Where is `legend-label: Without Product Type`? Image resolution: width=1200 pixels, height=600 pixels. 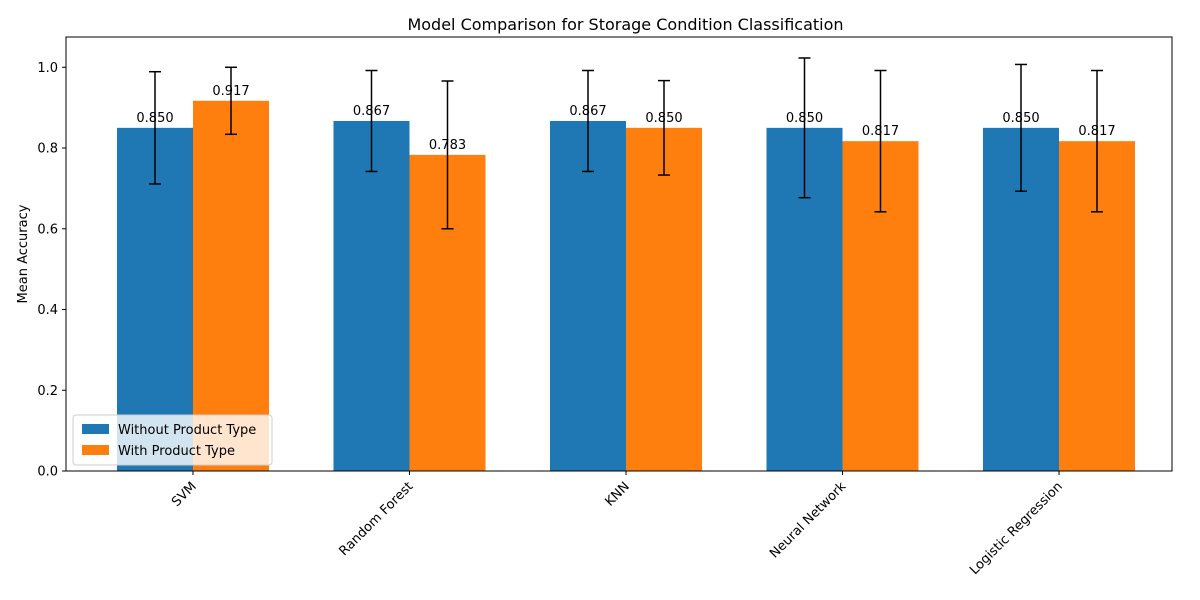 legend-label: Without Product Type is located at coordinates (187, 430).